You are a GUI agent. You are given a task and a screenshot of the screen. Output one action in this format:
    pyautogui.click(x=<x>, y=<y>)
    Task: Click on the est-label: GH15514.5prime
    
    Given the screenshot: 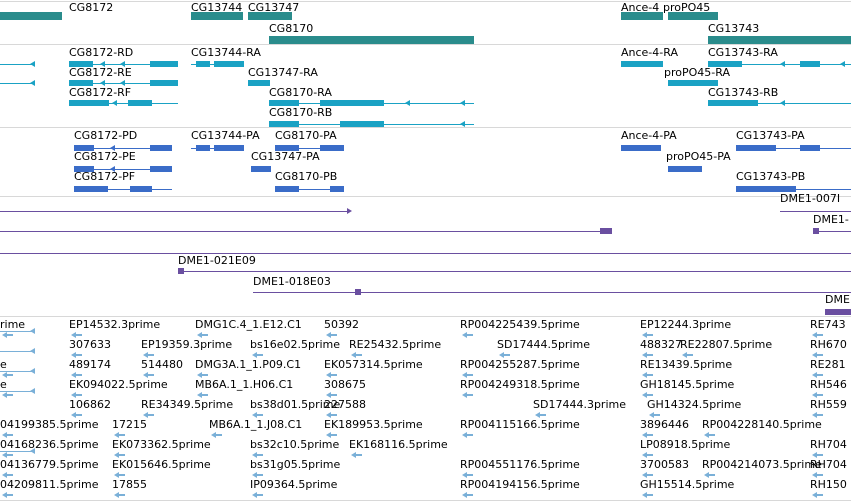 What is the action you would take?
    pyautogui.click(x=687, y=484)
    